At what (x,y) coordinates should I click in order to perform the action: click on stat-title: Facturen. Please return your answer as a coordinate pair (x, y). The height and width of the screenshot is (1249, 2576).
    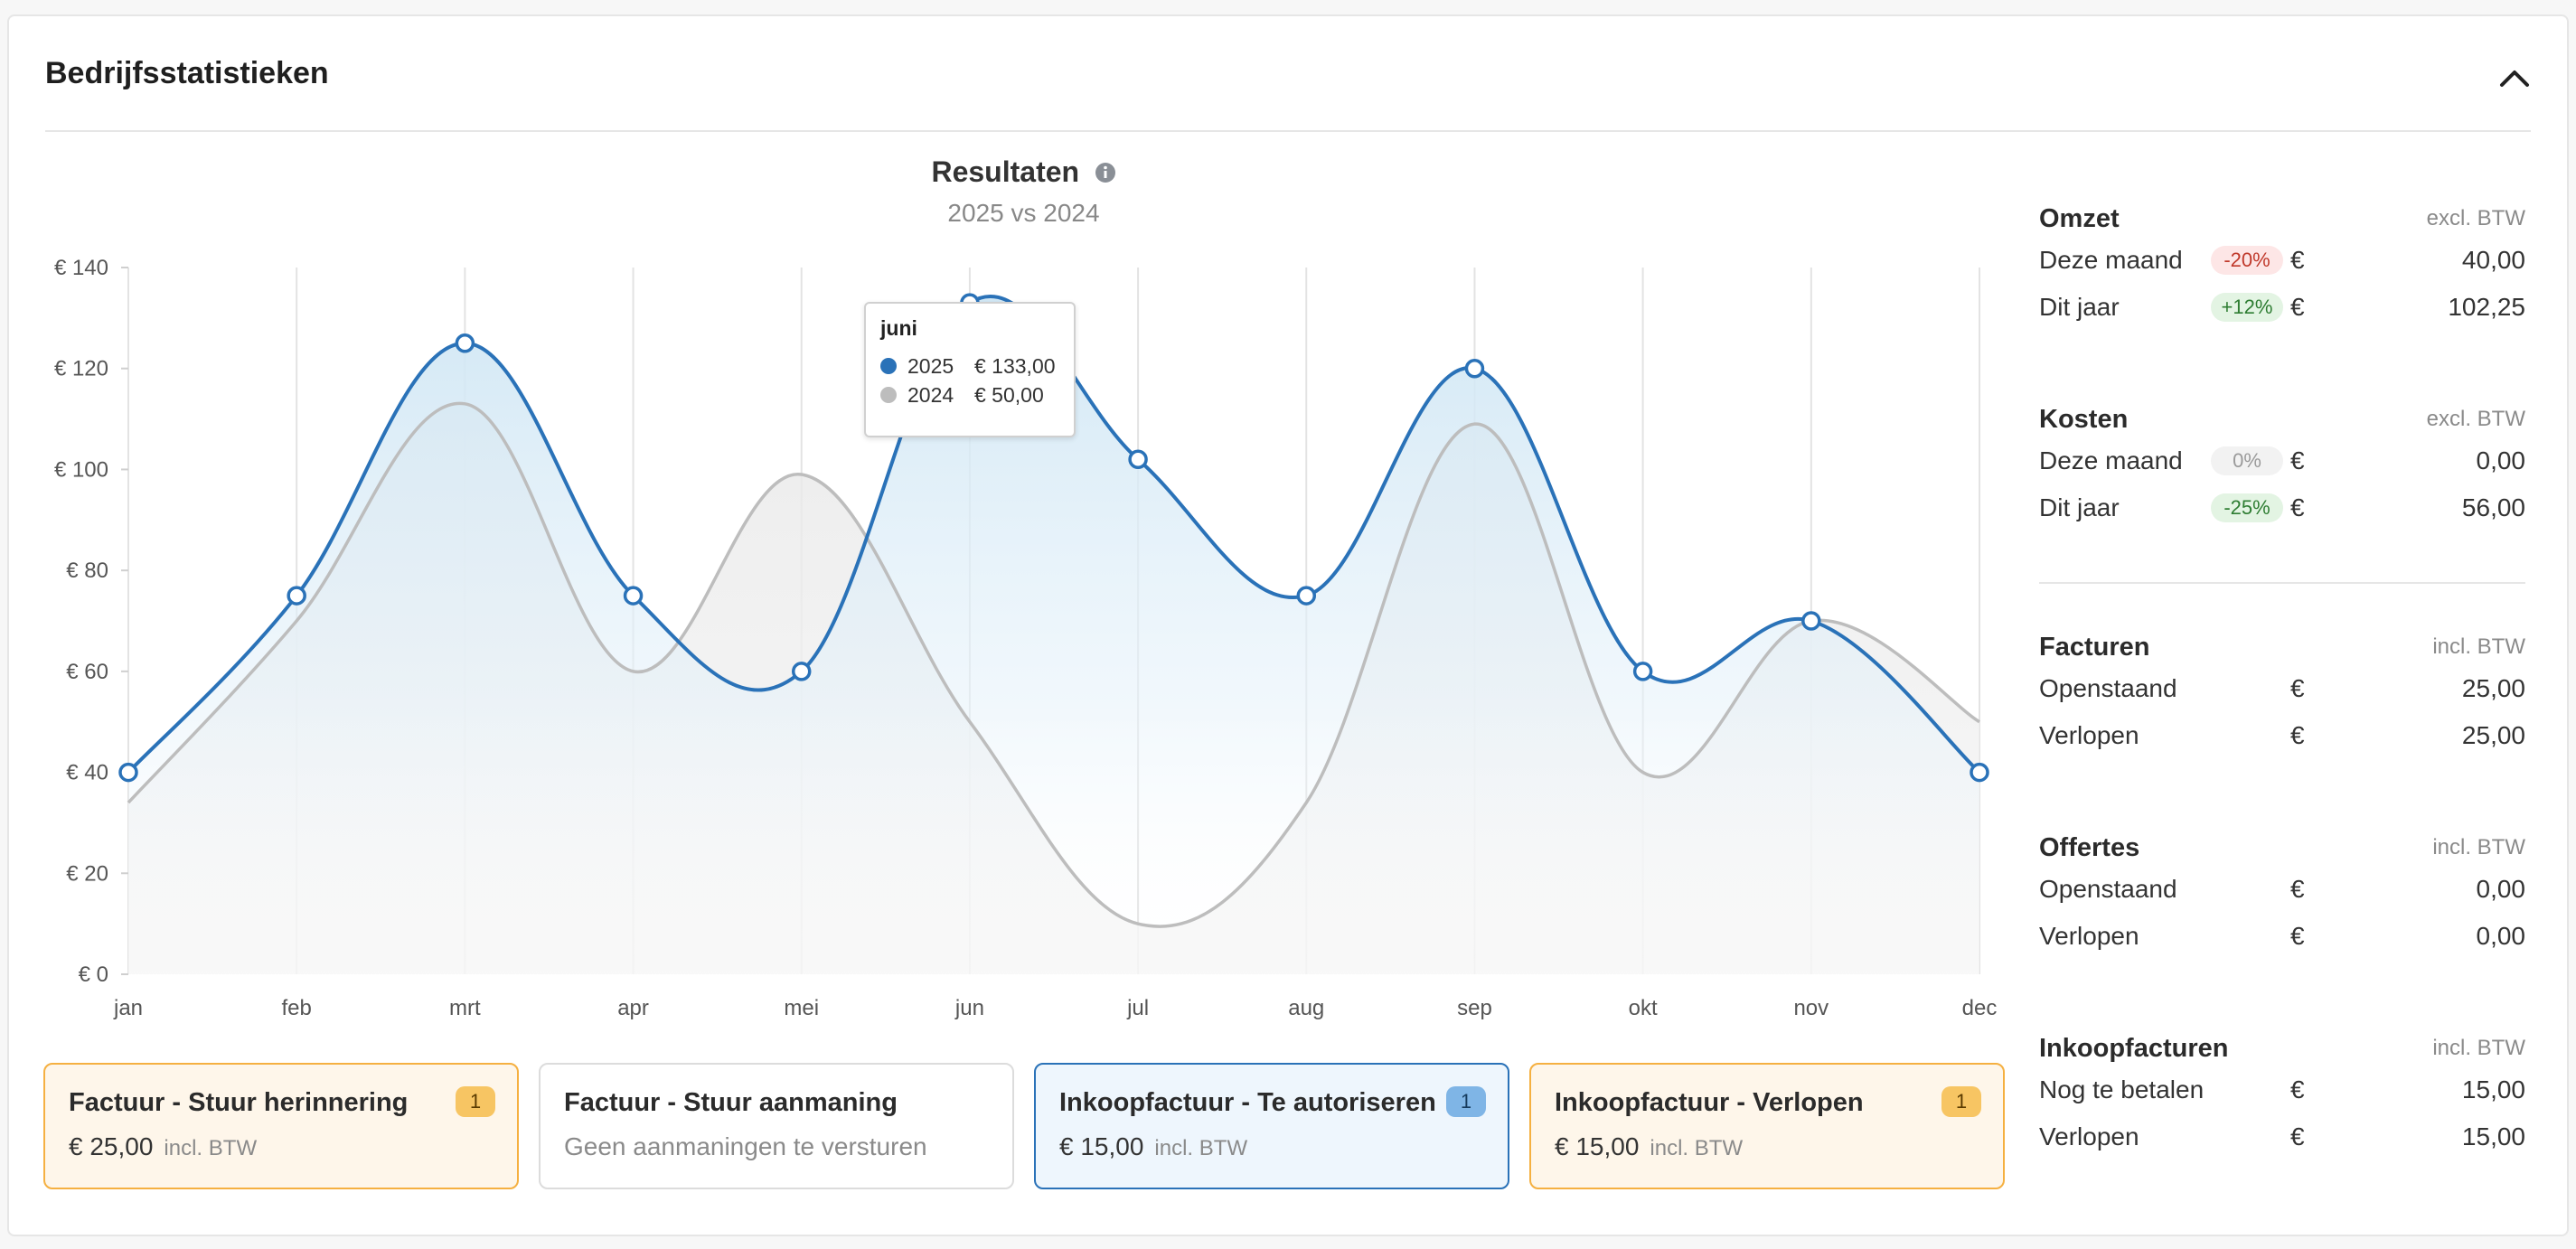
    Looking at the image, I should click on (2094, 647).